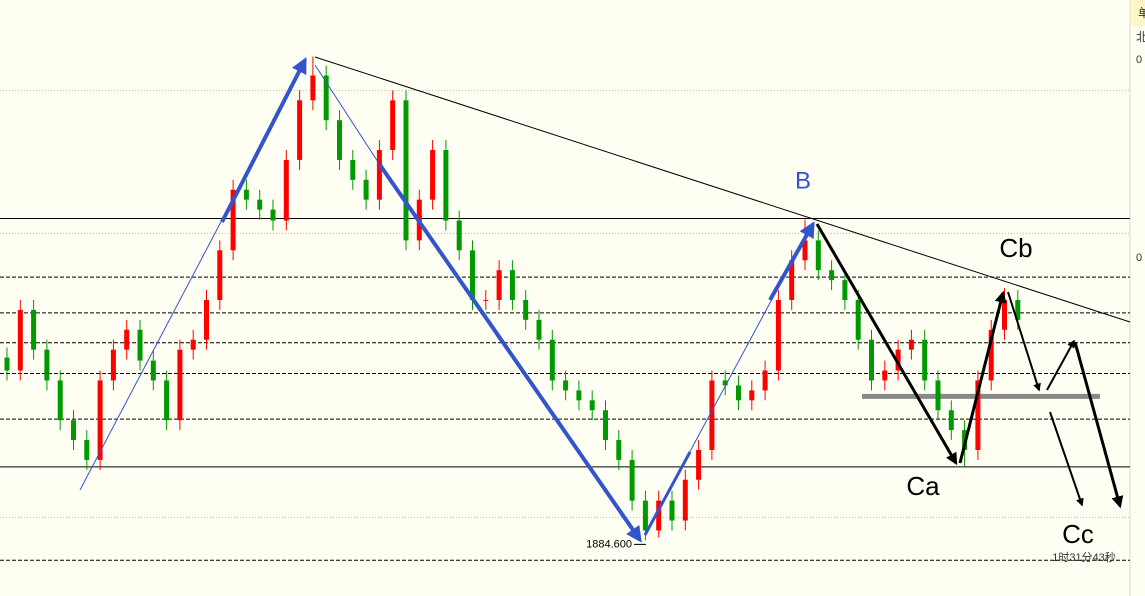  Describe the element at coordinates (1015, 248) in the screenshot. I see `wave-label: Cb` at that location.